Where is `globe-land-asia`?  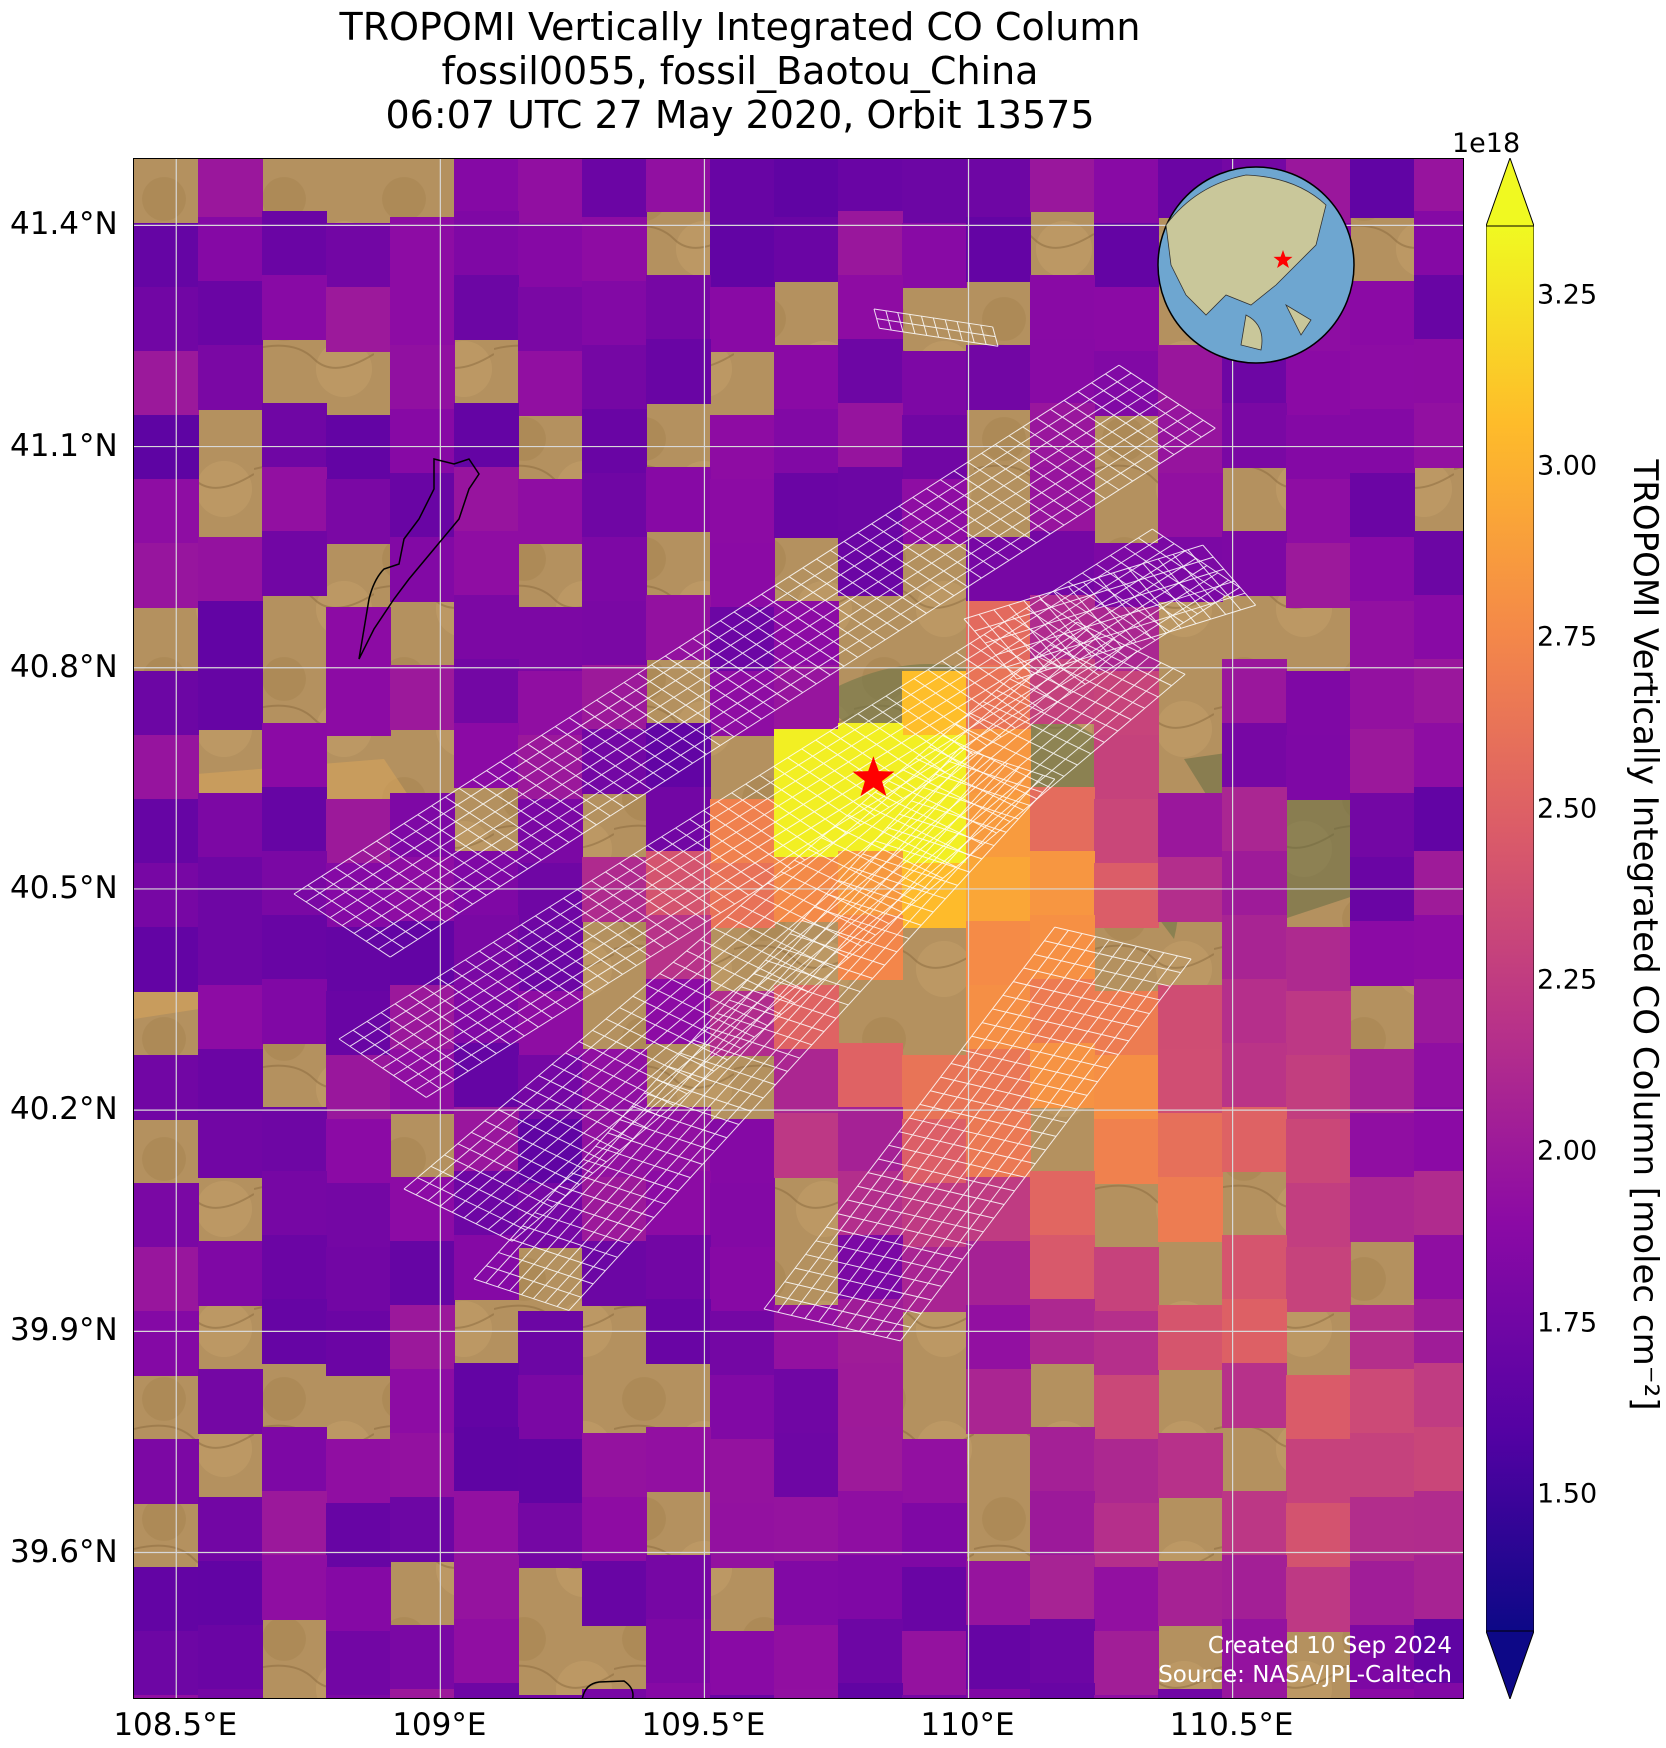 globe-land-asia is located at coordinates (1246, 245).